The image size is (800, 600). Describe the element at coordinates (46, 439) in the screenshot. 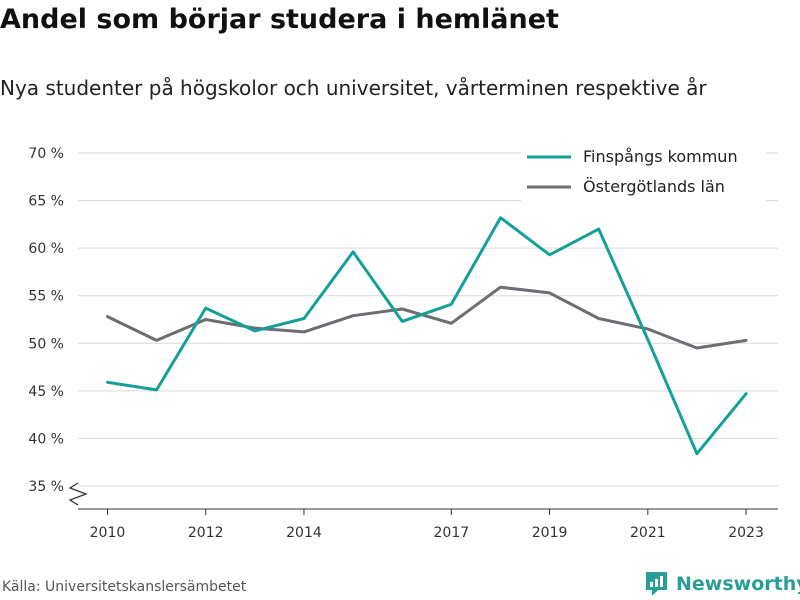

I see `y-tick-label: 40 %` at that location.